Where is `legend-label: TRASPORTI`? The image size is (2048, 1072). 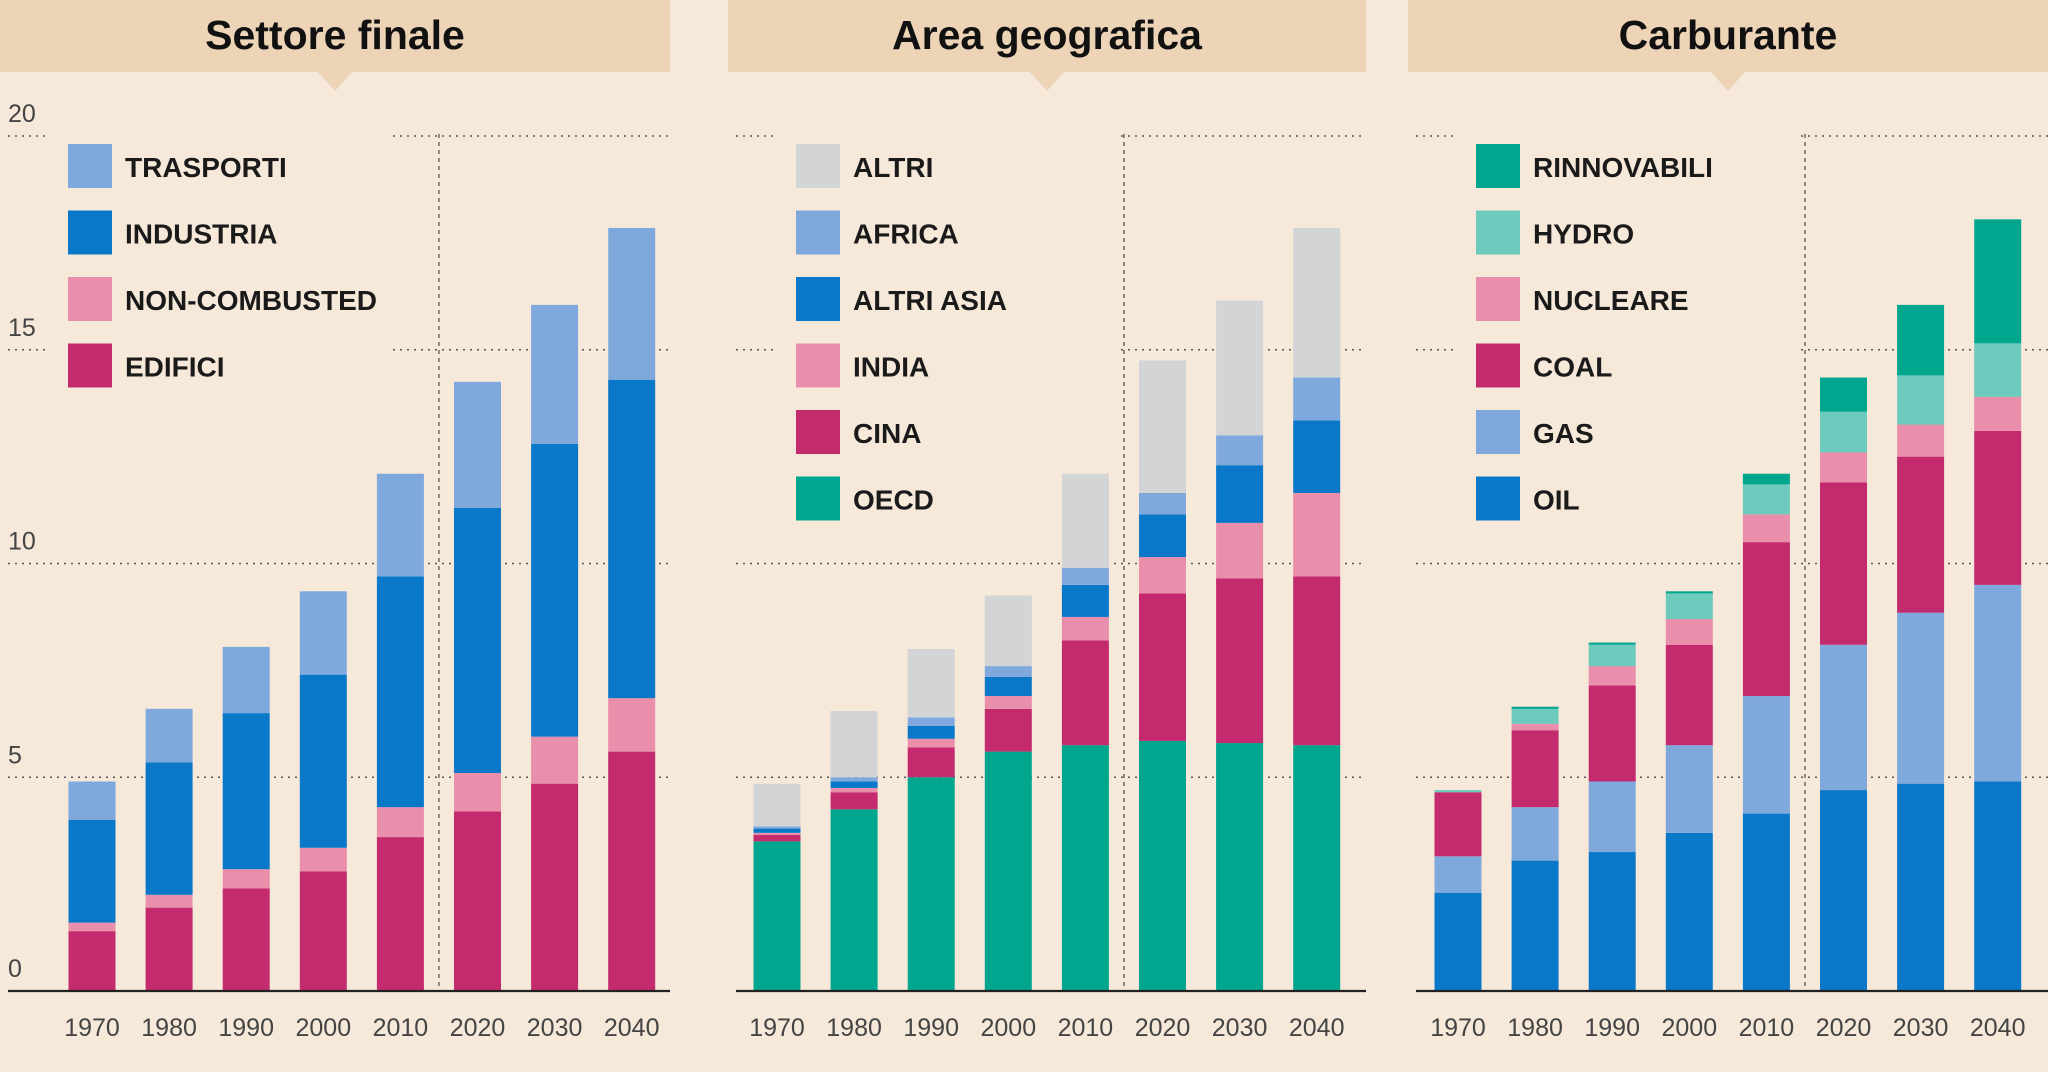 legend-label: TRASPORTI is located at coordinates (206, 167).